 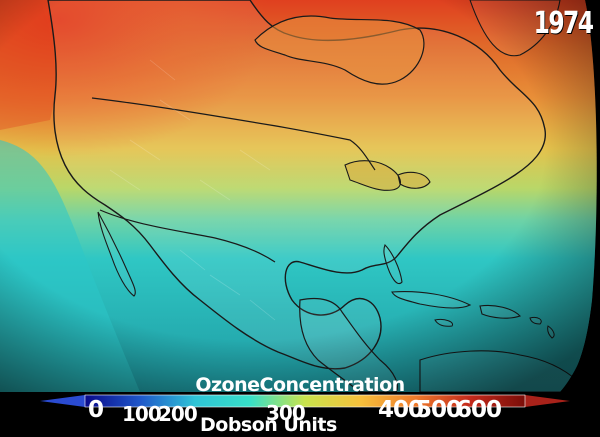 I want to click on colorbar-over-arrow, so click(x=547, y=401).